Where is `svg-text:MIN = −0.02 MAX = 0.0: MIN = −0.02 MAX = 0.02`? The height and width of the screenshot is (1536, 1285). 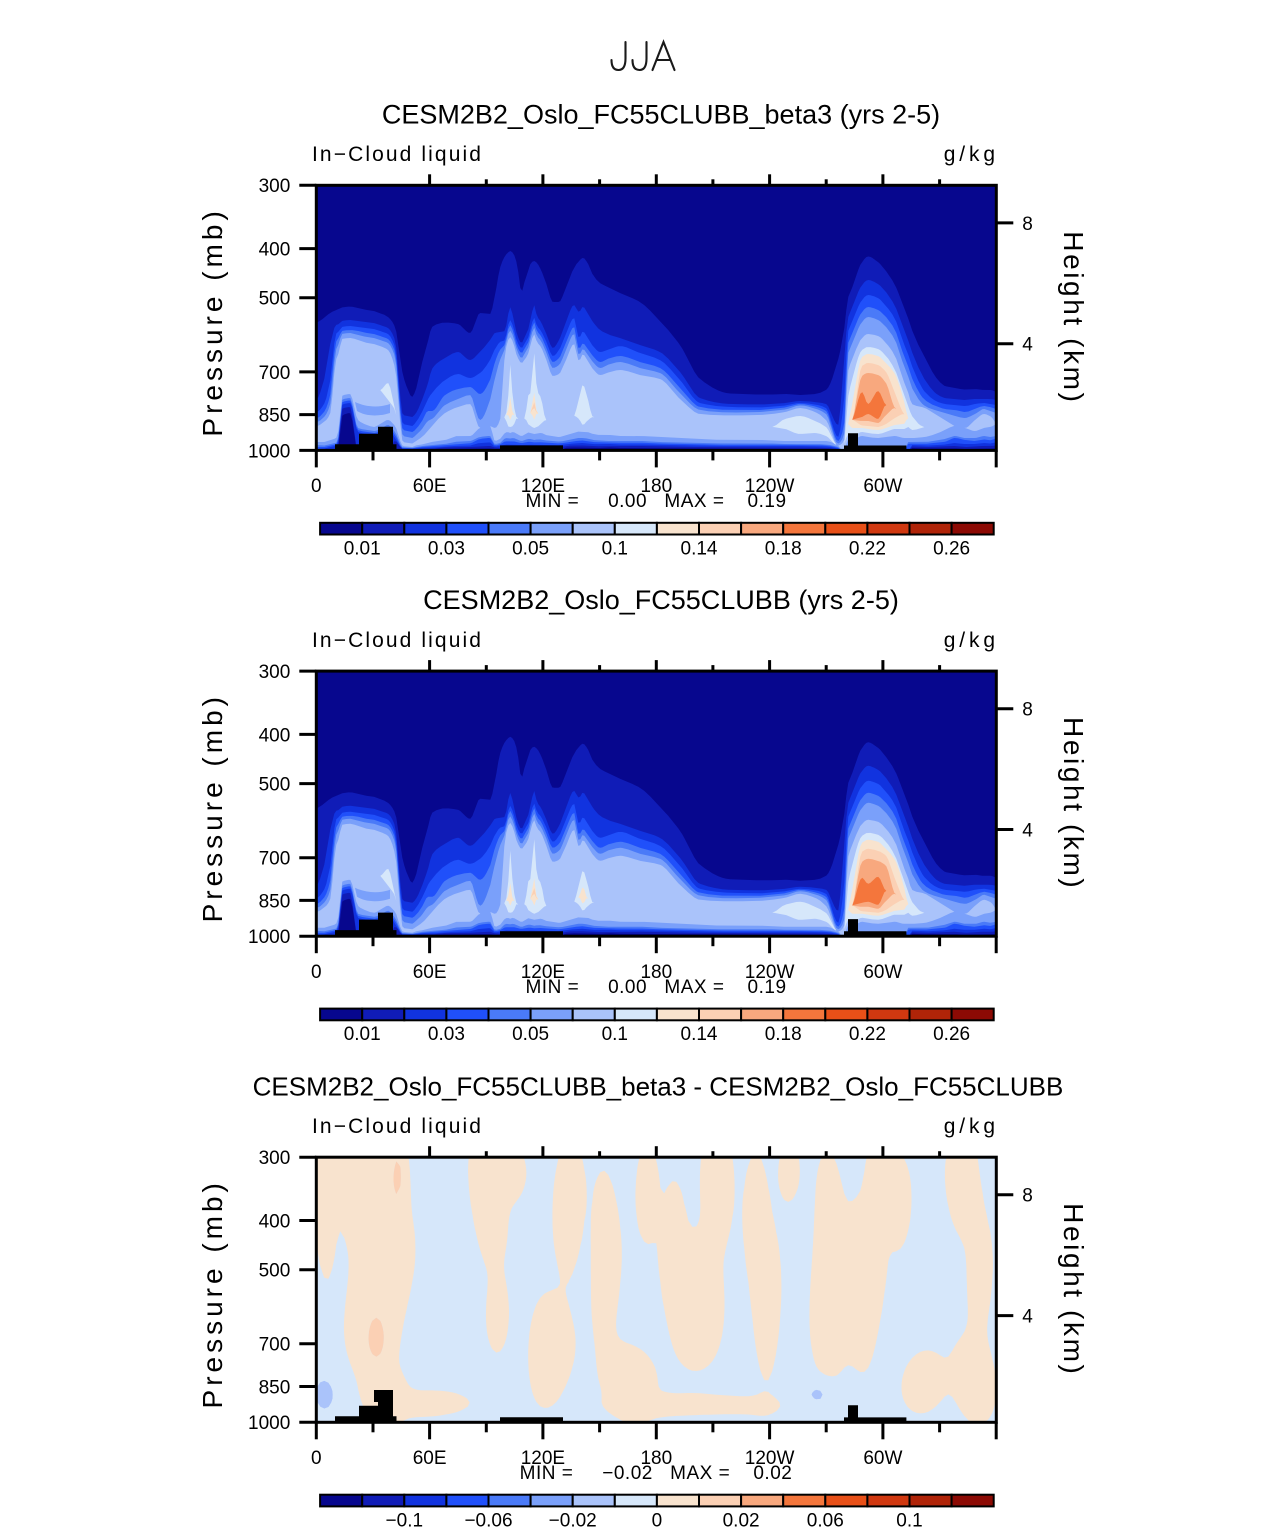
svg-text:MIN = −0.02 MAX = 0.0: MIN = −0.02 MAX = 0.02 is located at coordinates (656, 1473).